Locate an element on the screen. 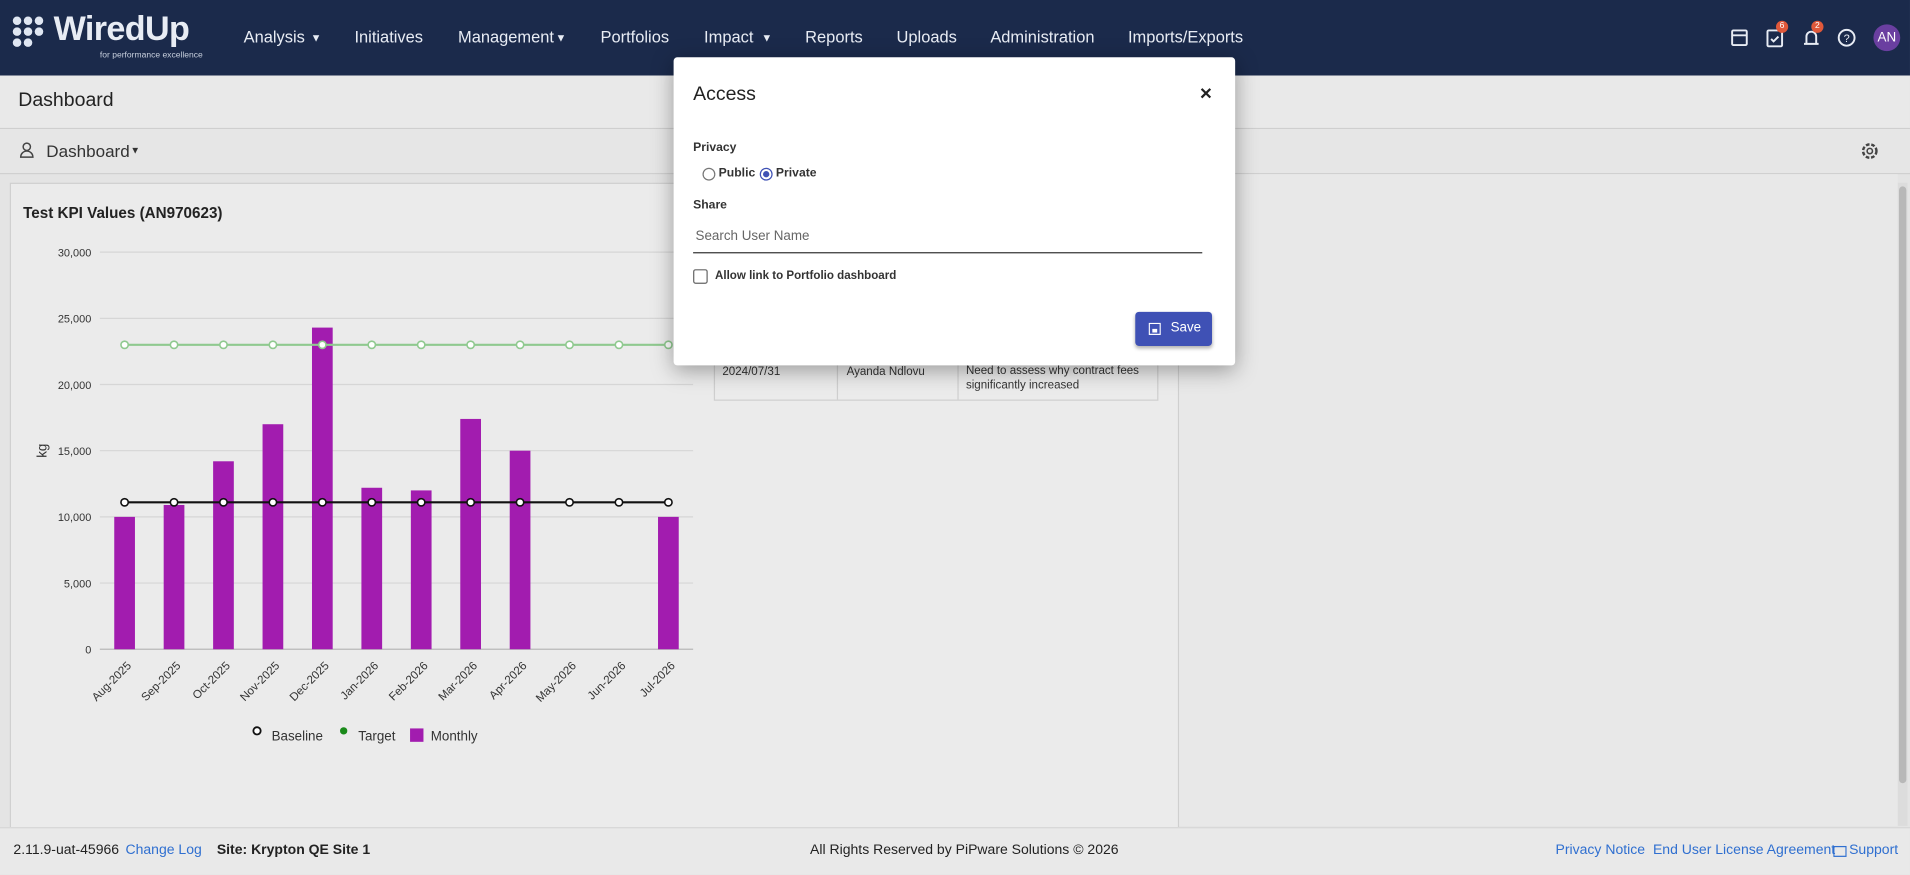  x-tick-label: Apr-2026 is located at coordinates (508, 681).